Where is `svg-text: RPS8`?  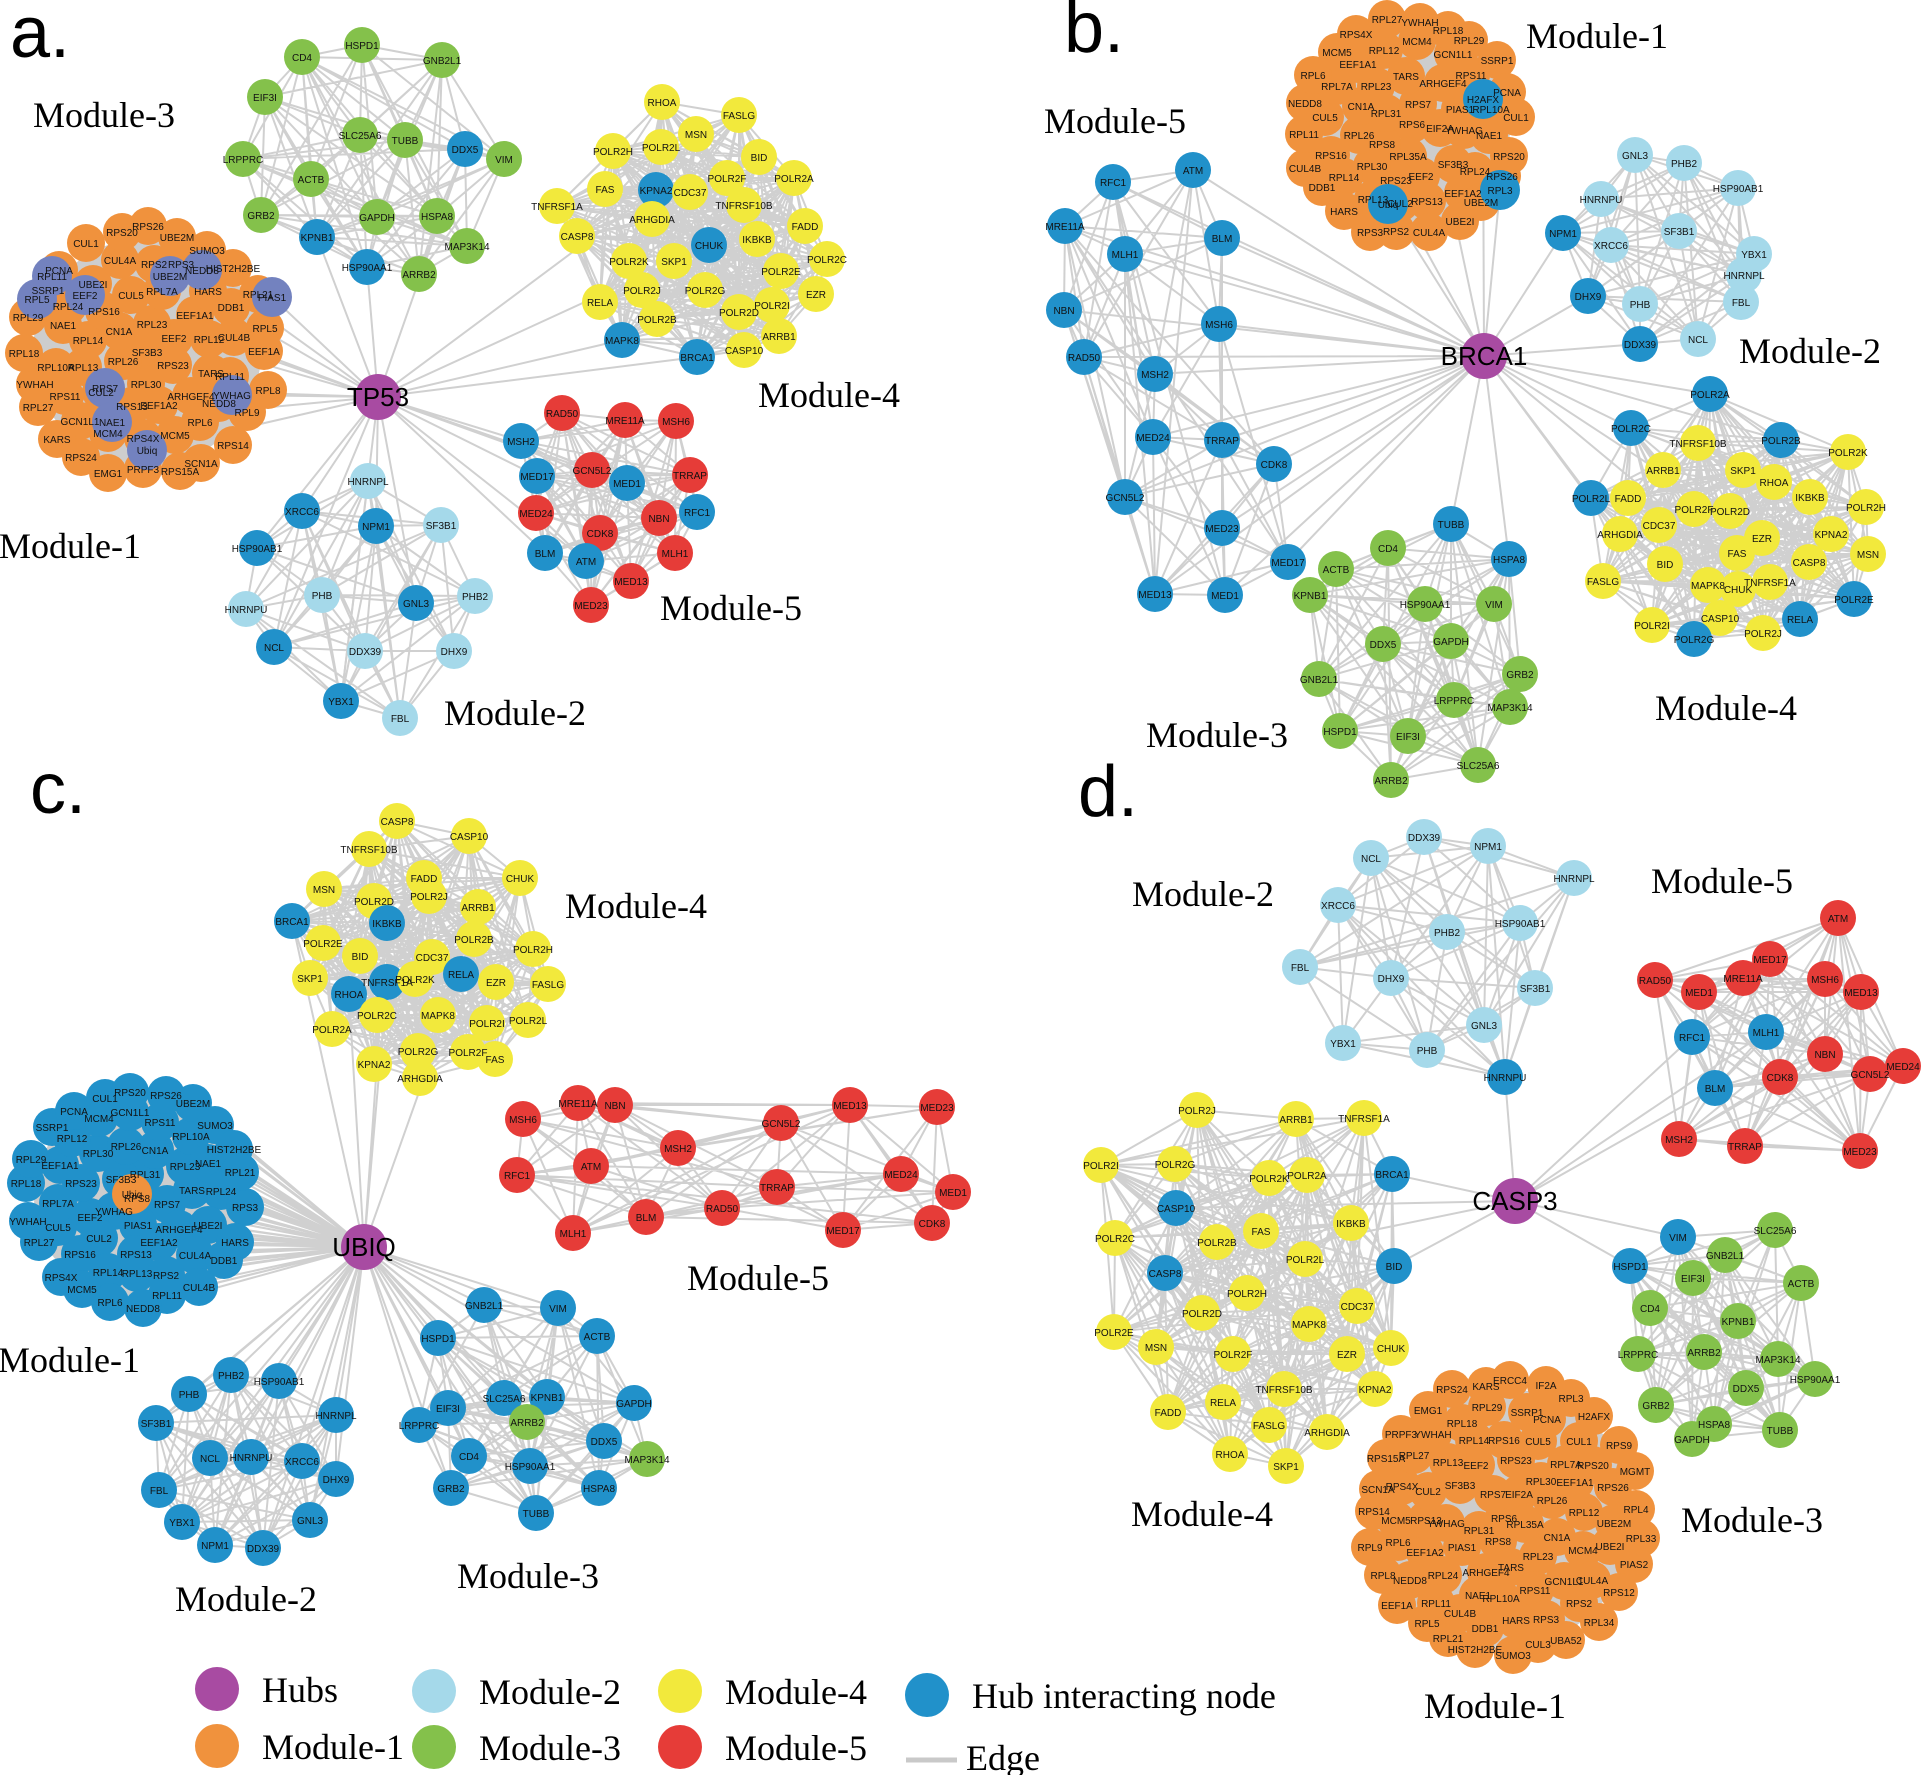 svg-text: RPS8 is located at coordinates (137, 1199).